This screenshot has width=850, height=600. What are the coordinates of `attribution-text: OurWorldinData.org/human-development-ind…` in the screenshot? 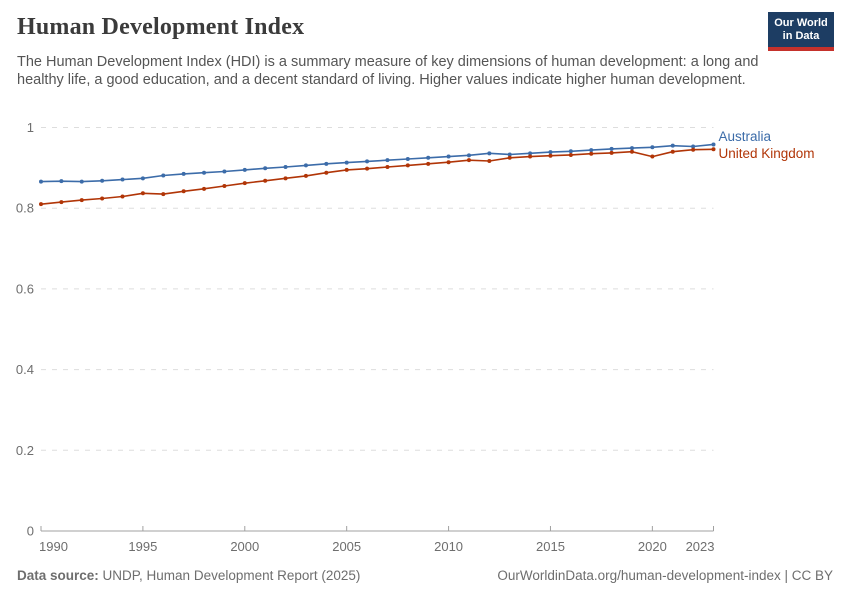 It's located at (665, 575).